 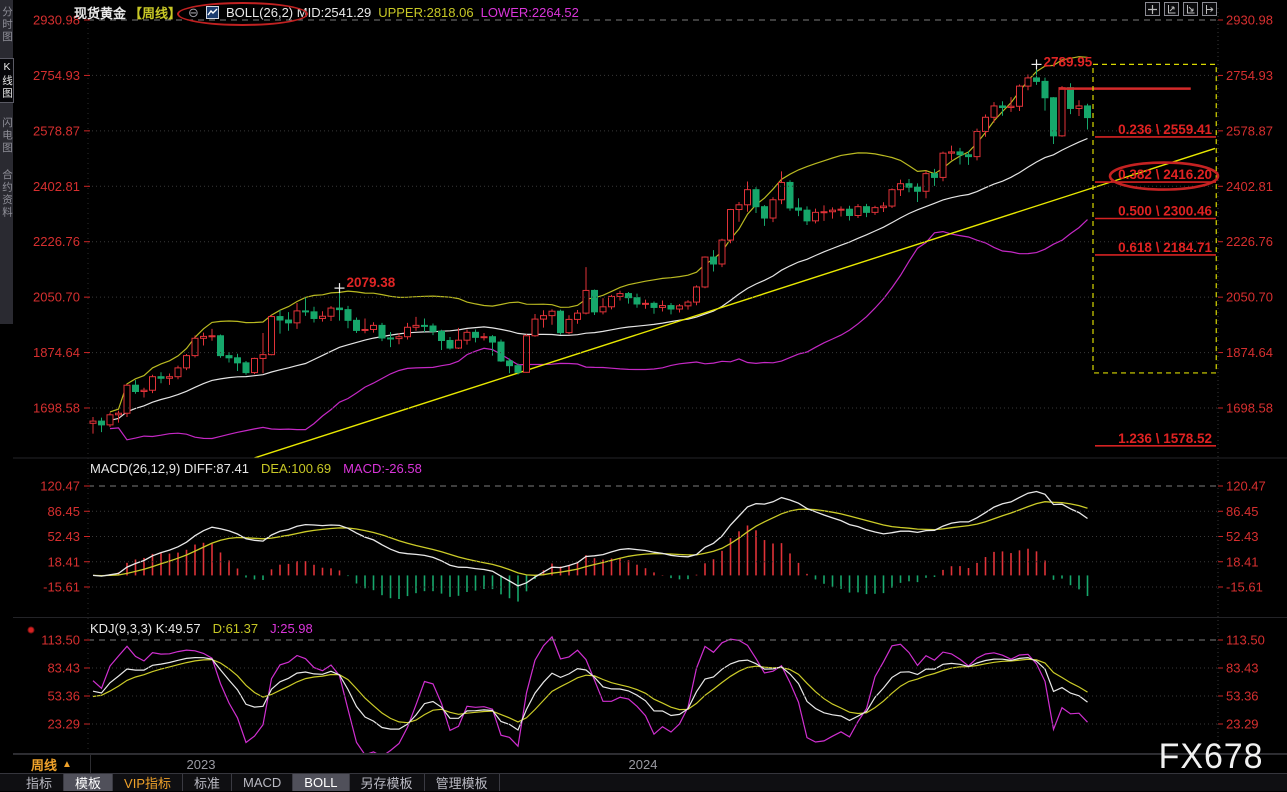 What do you see at coordinates (7, 25) in the screenshot?
I see `sidebar-item-time-chart: 分时图` at bounding box center [7, 25].